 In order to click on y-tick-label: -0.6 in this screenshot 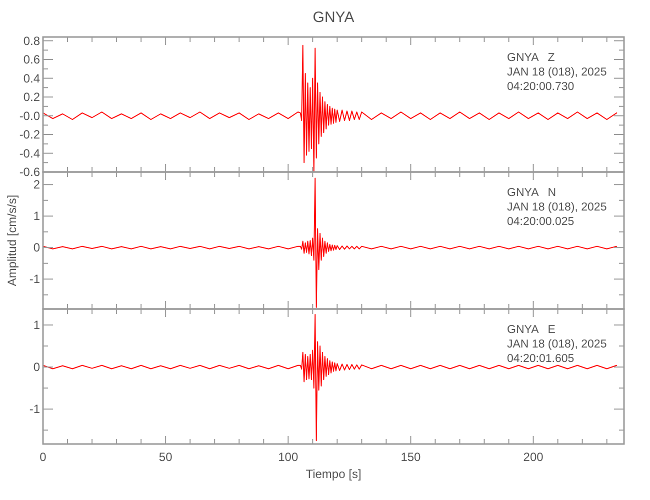, I will do `click(29, 172)`.